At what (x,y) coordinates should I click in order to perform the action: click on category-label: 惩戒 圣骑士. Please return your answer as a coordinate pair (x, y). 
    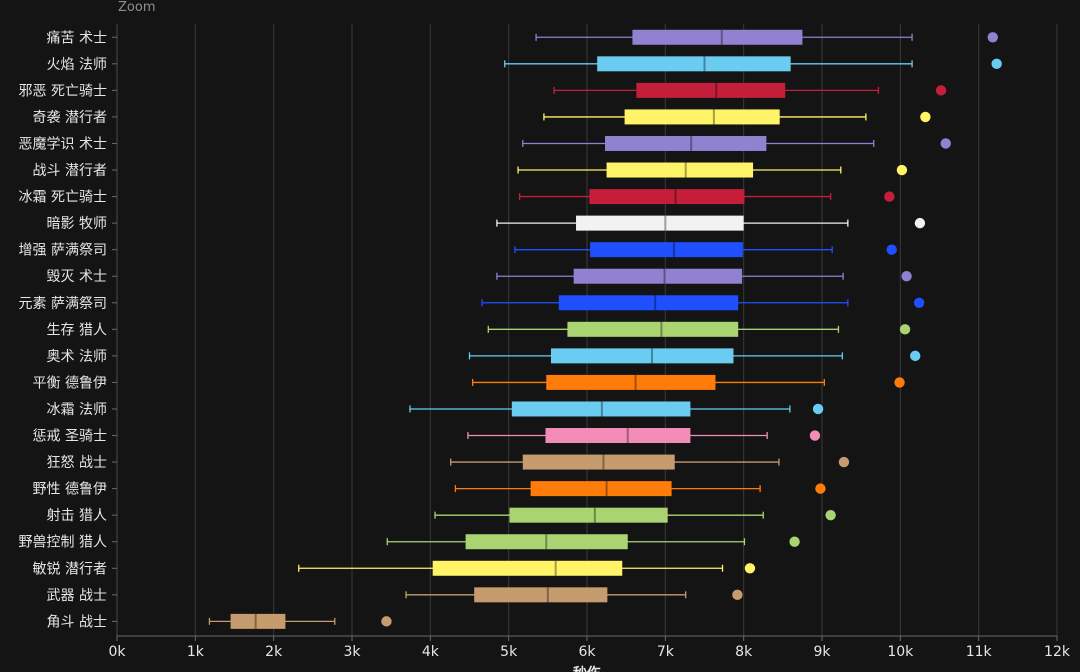
    Looking at the image, I should click on (70, 437).